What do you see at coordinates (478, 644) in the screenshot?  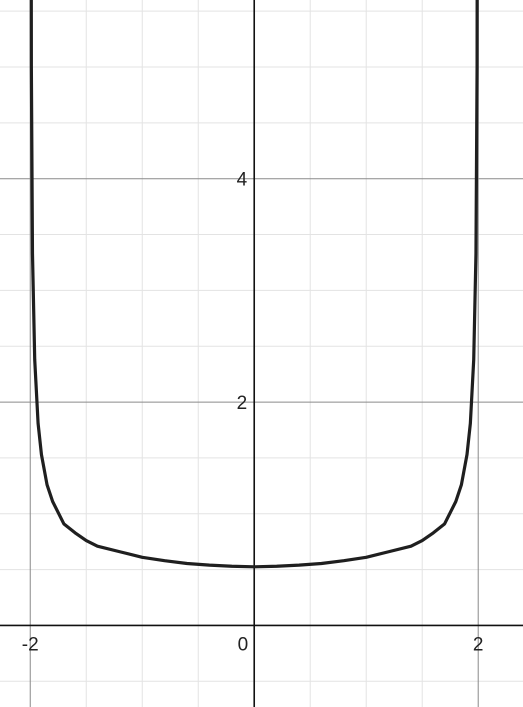 I see `x-tick-label: 2` at bounding box center [478, 644].